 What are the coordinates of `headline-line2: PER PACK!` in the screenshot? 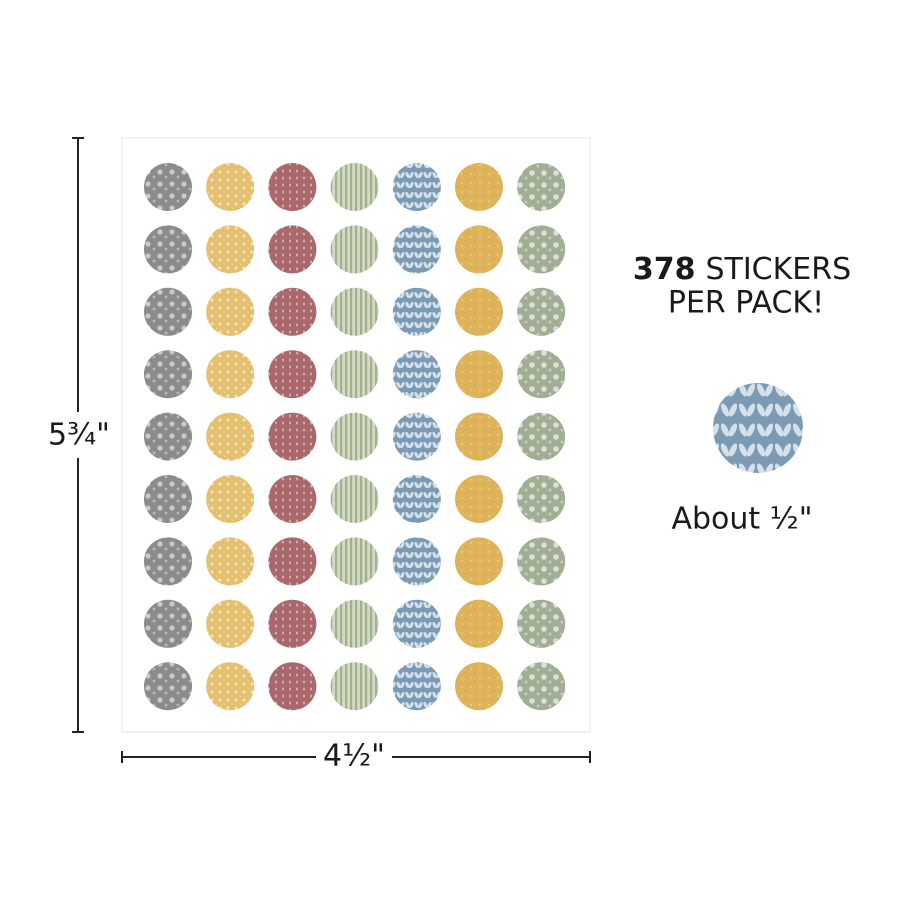 It's located at (746, 303).